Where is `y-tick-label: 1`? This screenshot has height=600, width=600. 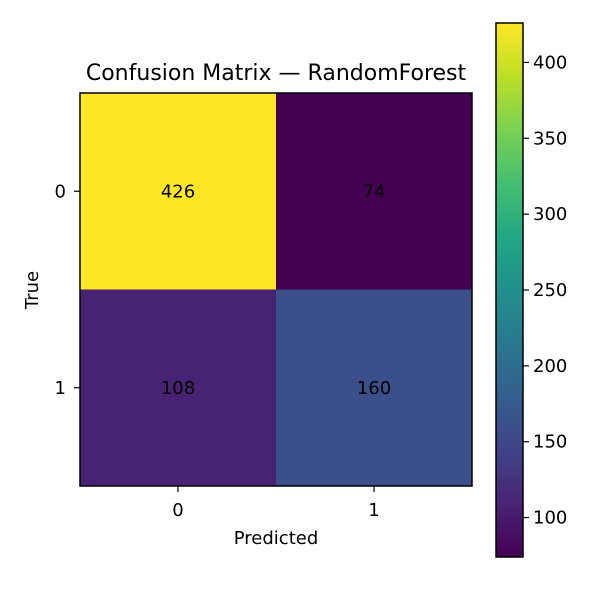
y-tick-label: 1 is located at coordinates (60, 388).